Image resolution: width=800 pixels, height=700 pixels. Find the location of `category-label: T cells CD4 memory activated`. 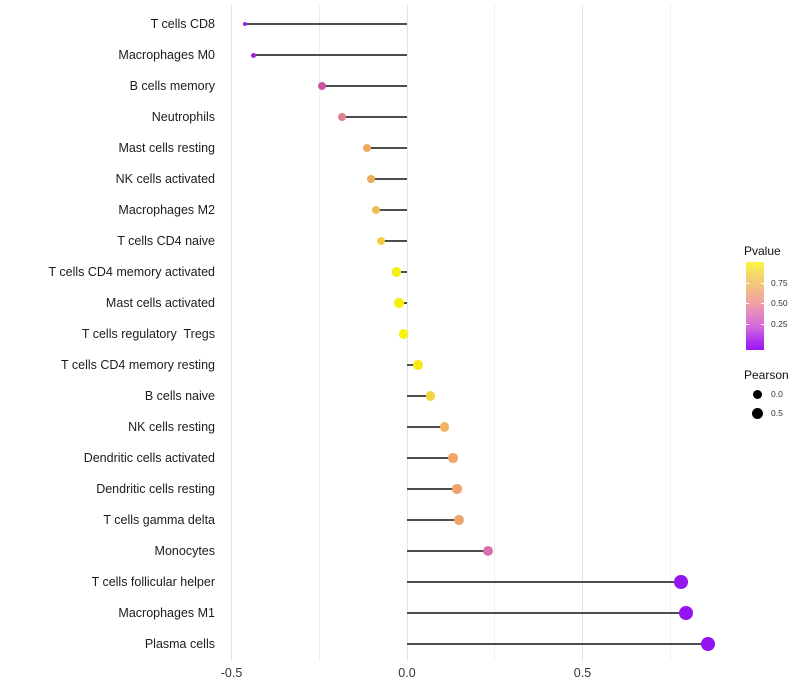

category-label: T cells CD4 memory activated is located at coordinates (132, 272).